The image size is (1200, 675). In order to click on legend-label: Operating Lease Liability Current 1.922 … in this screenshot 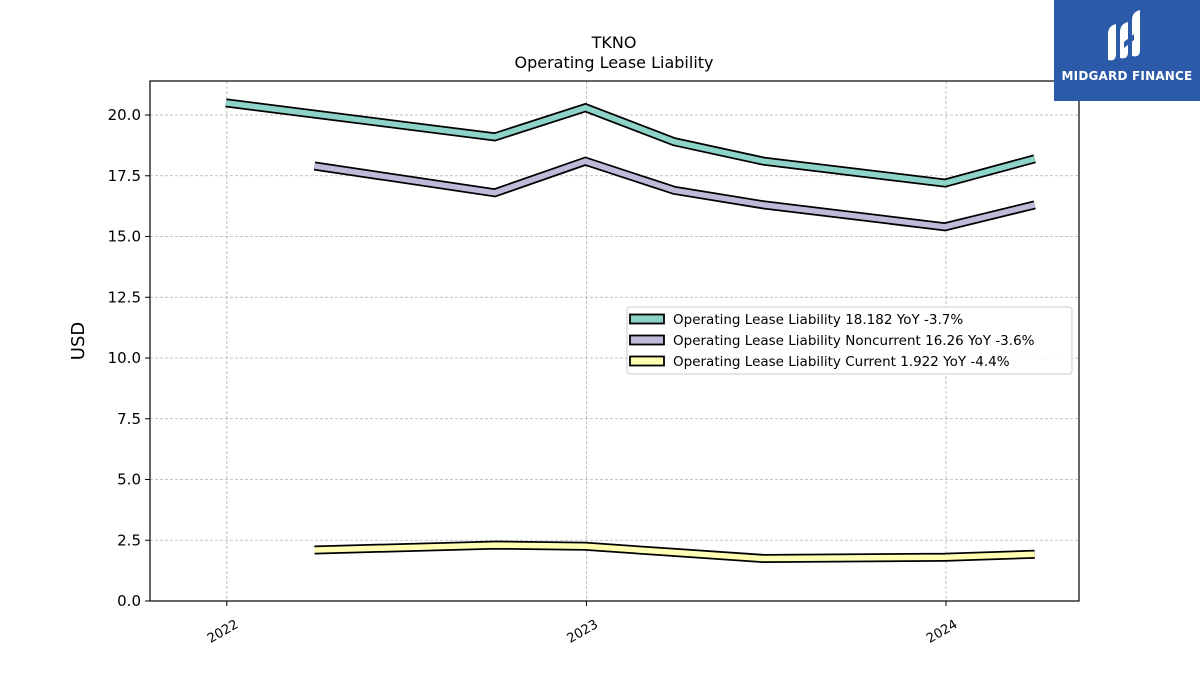, I will do `click(841, 362)`.